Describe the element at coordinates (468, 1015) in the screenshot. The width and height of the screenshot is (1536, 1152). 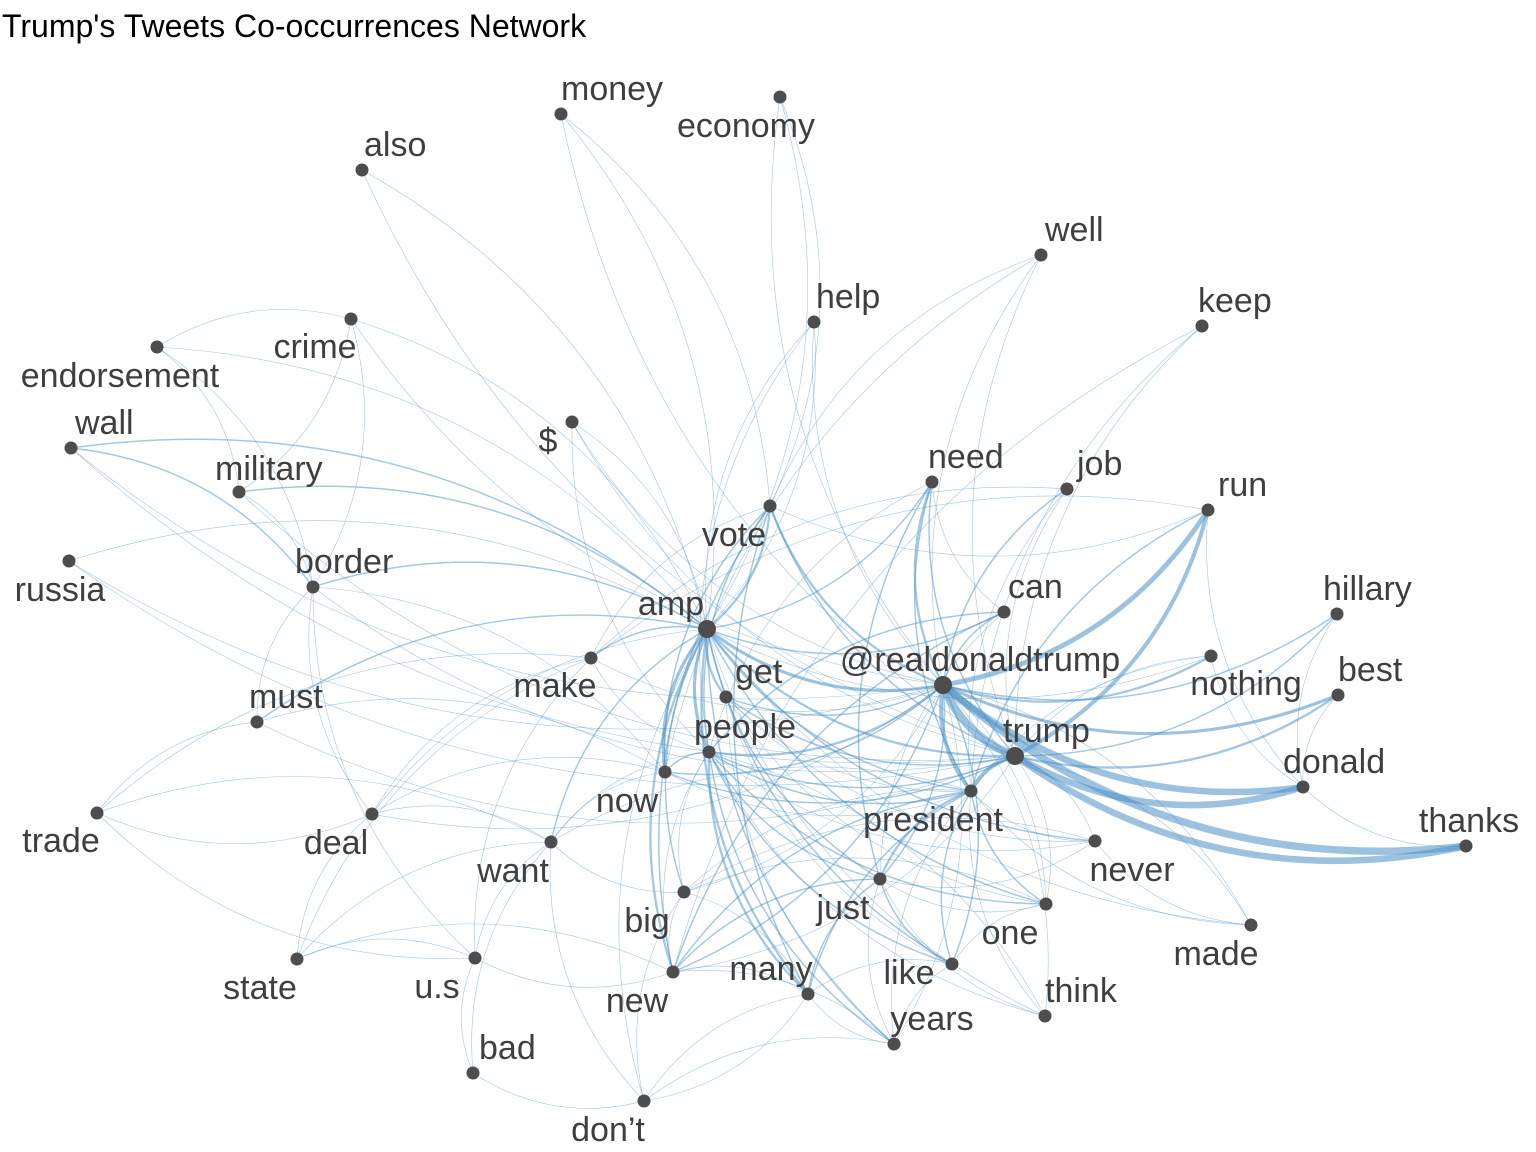
I see `edge-us-bad` at that location.